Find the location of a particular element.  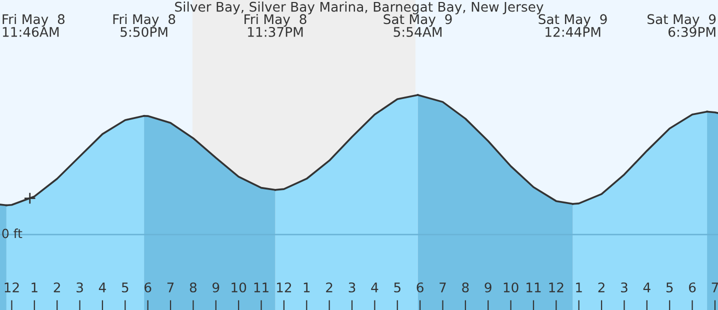

text: Fri May 8 11:37PM is located at coordinates (275, 25).